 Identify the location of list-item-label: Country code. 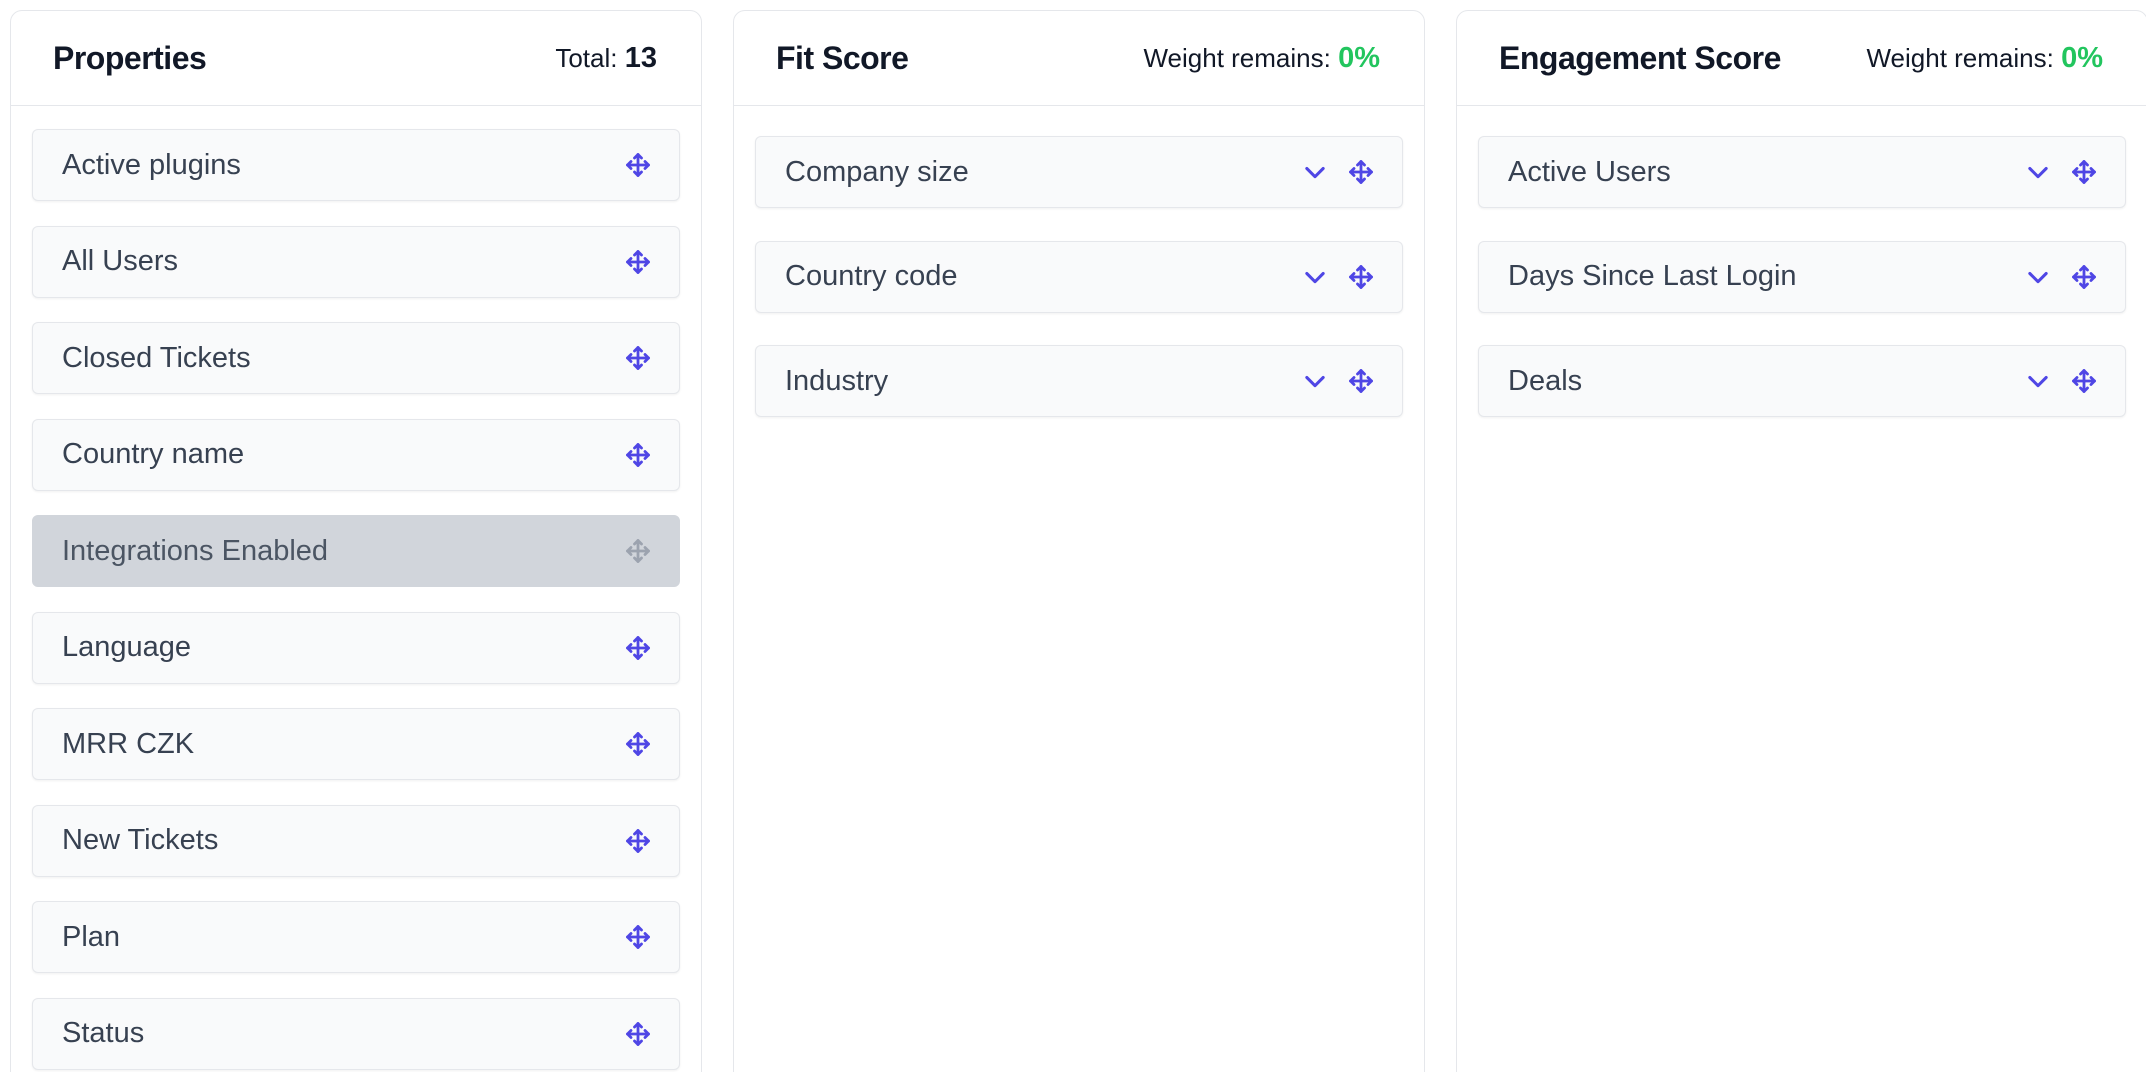
(871, 276).